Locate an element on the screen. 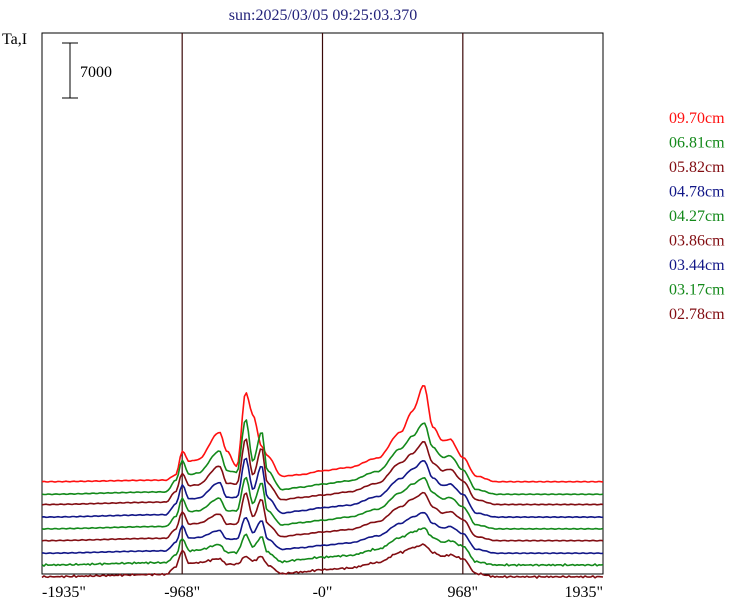 The height and width of the screenshot is (606, 739). x-tick-label-4: 1935" is located at coordinates (583, 592).